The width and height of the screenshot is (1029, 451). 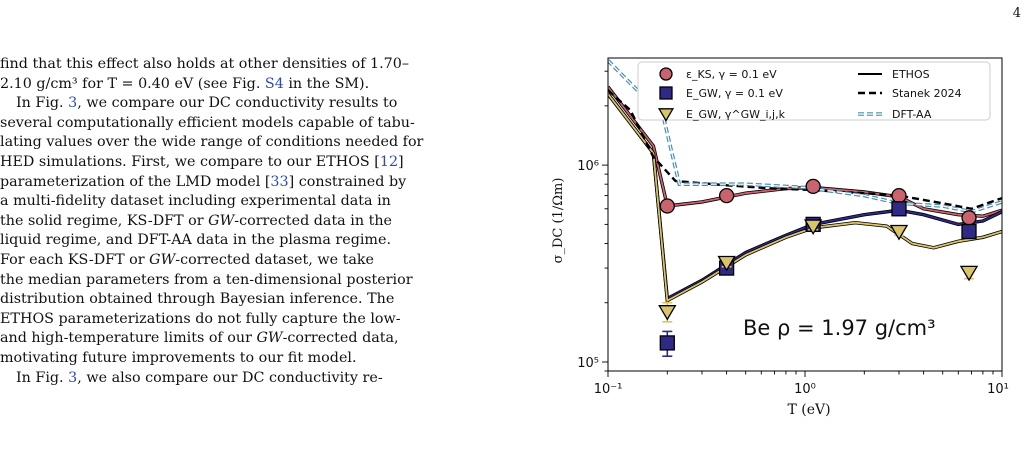 I want to click on legend-label: E_GW, γ^GW_i,j,k, so click(x=736, y=114).